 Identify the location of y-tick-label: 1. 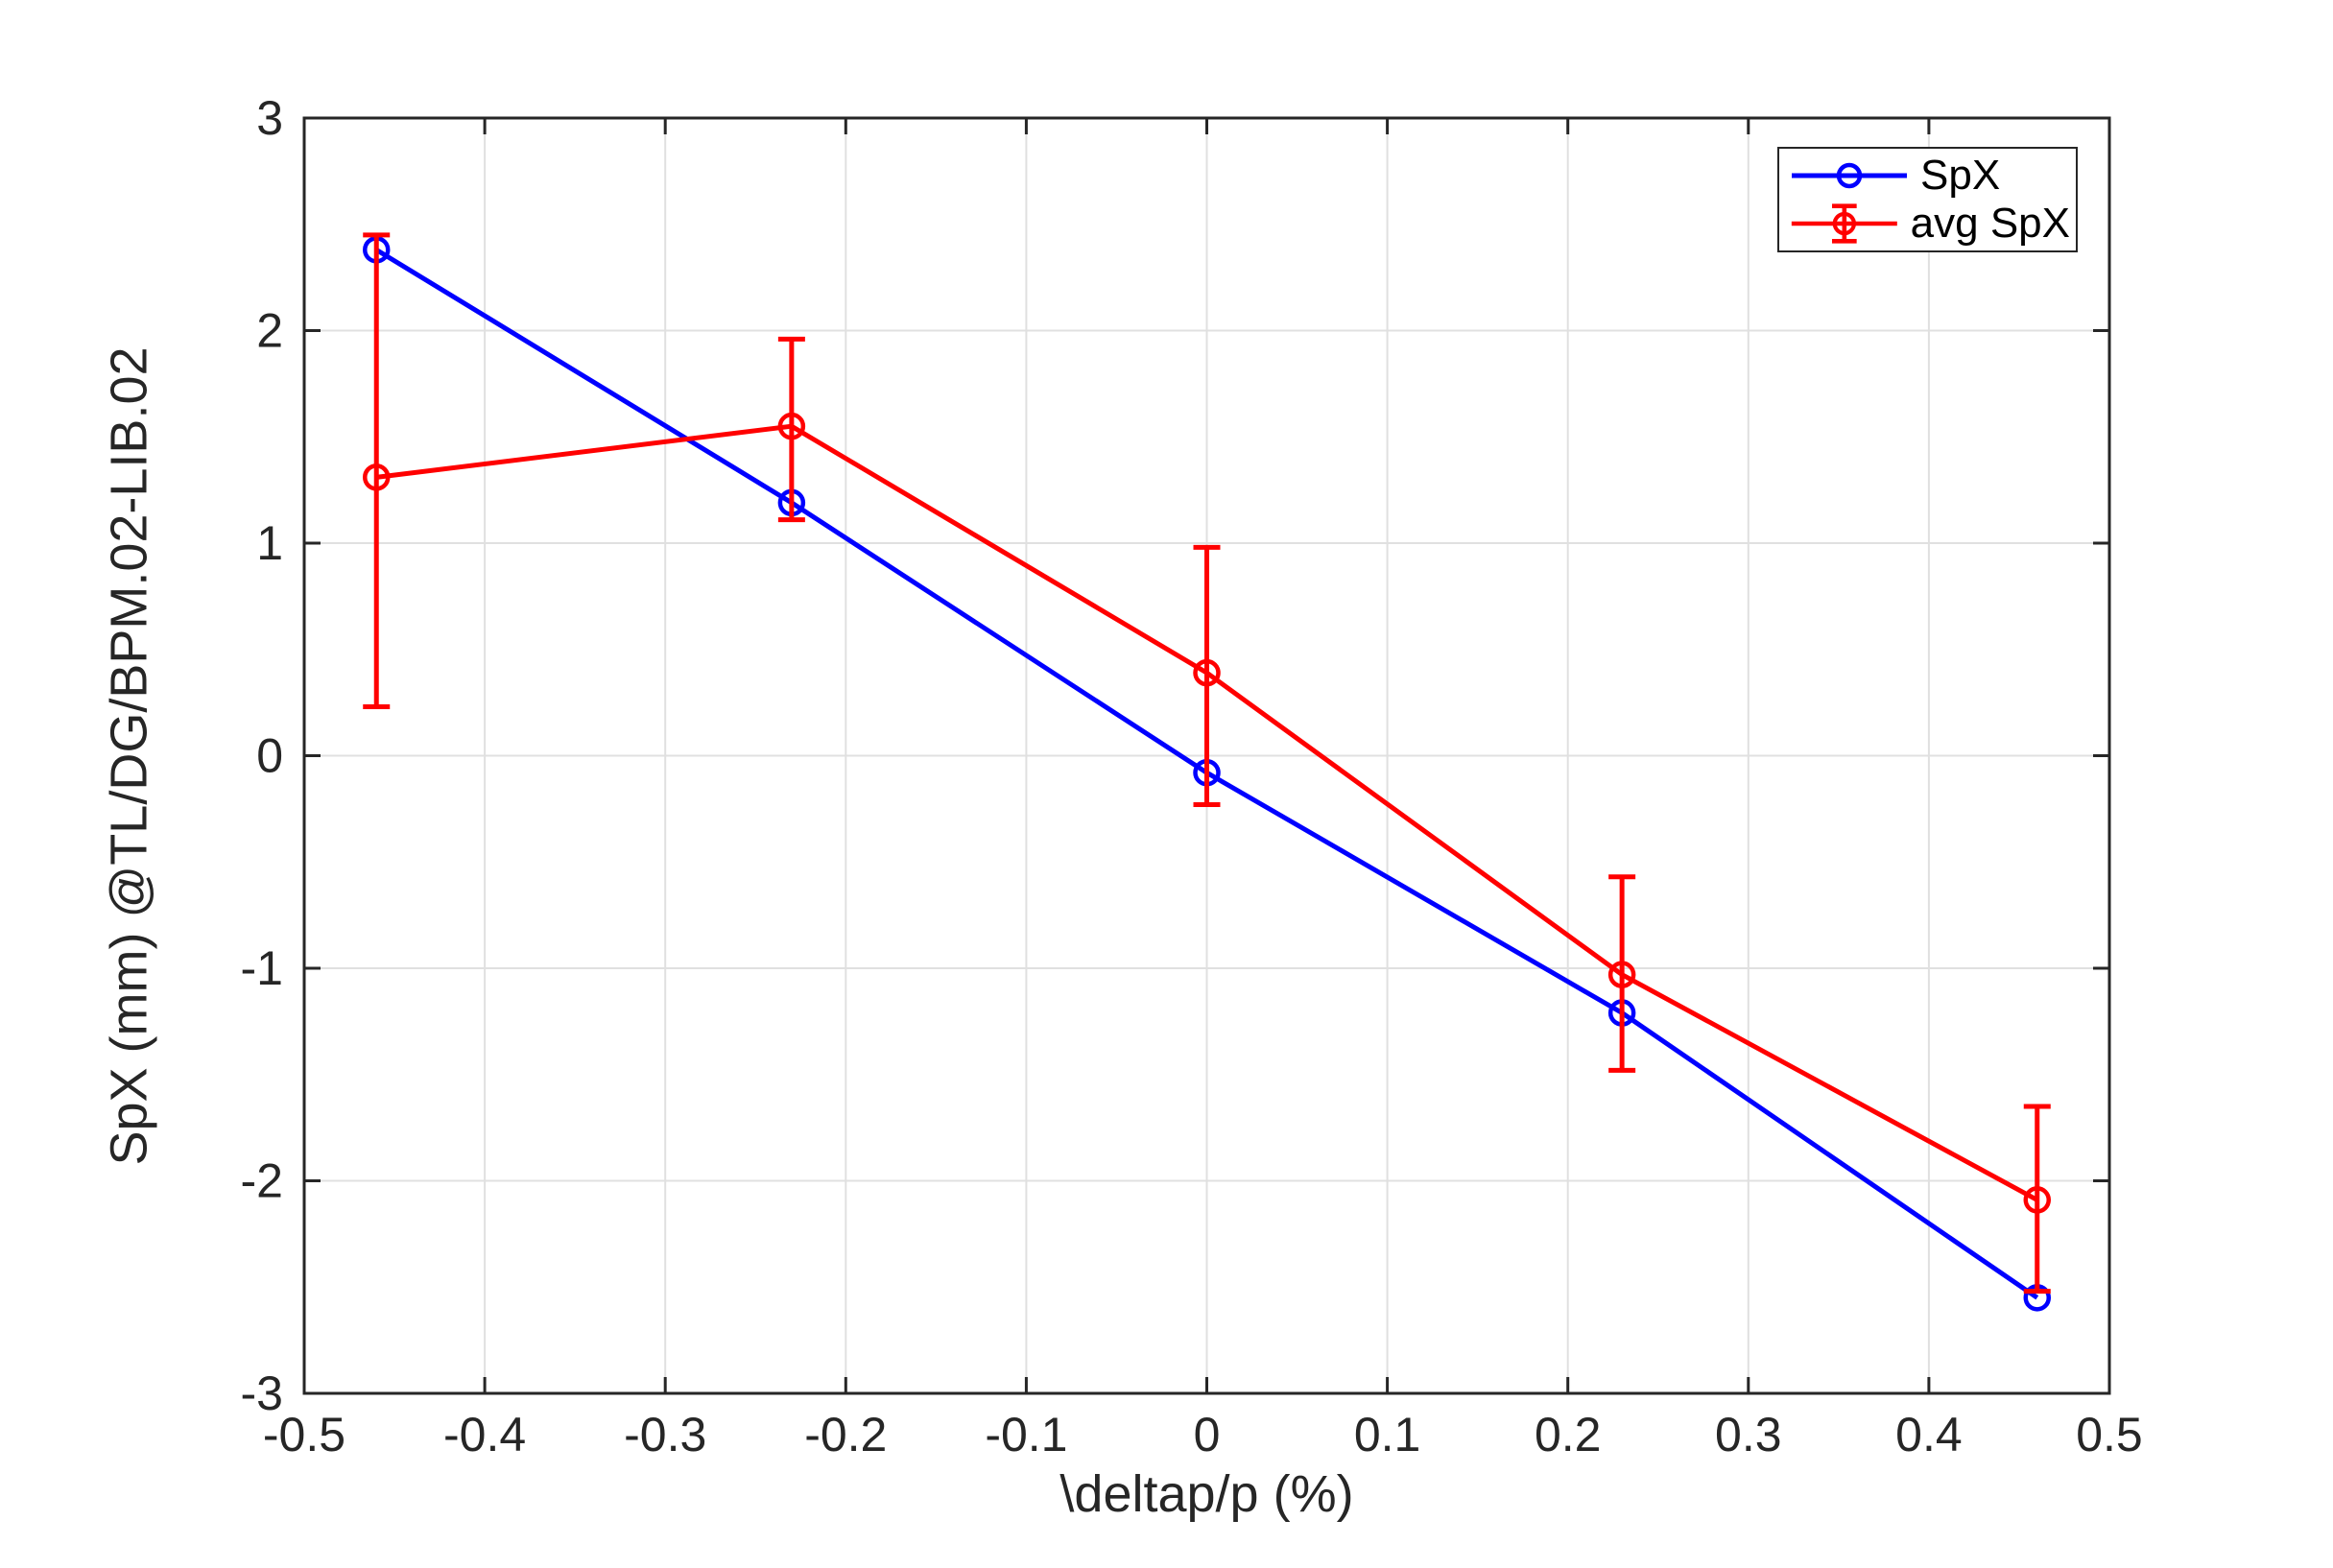
(269, 543).